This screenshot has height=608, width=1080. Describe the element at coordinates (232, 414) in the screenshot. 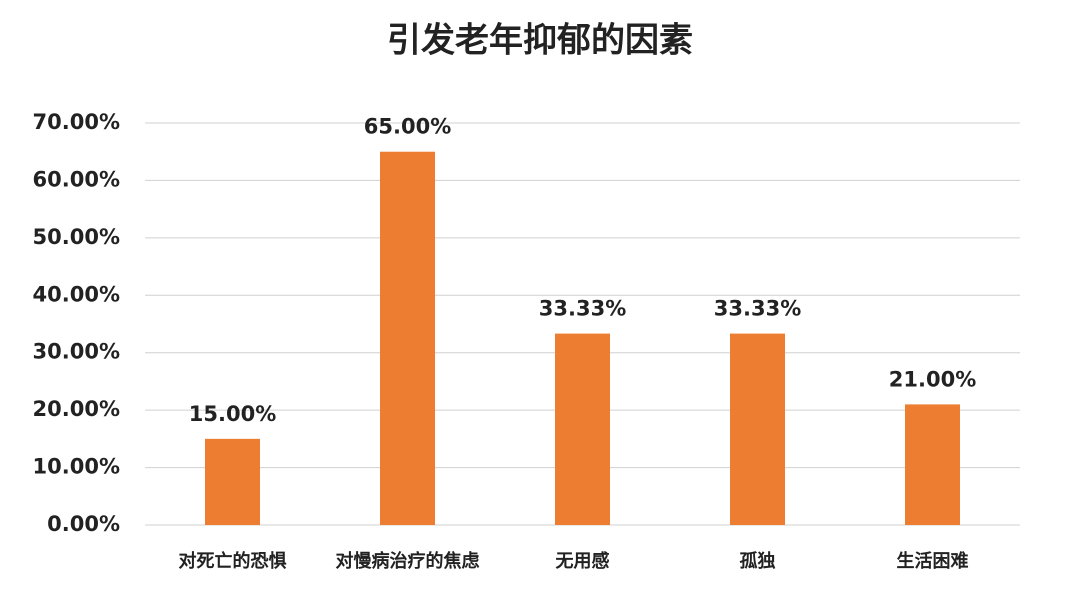

I see `value-label: 15.00%` at that location.